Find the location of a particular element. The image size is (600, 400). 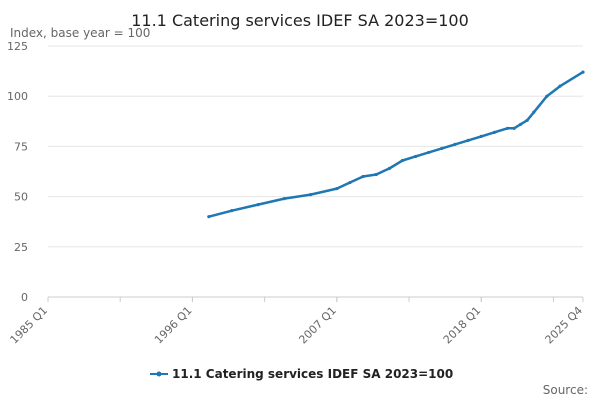

y-axis-label: Index, base year = 100 is located at coordinates (80, 33).